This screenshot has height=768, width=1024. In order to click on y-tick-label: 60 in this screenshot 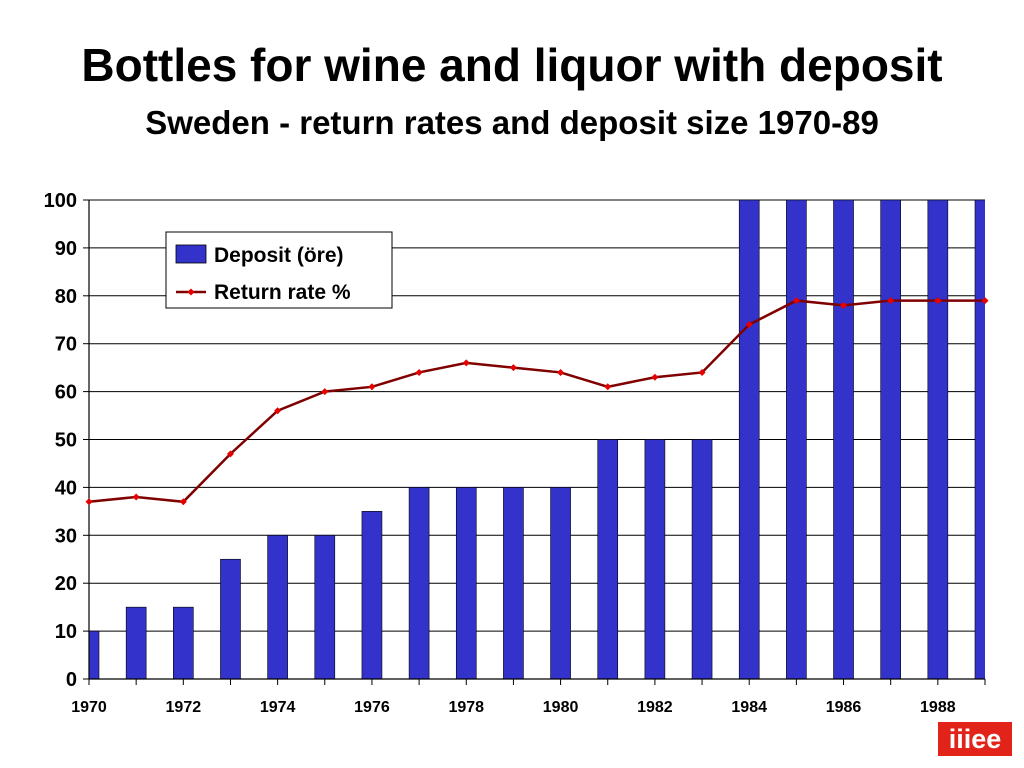, I will do `click(66, 393)`.